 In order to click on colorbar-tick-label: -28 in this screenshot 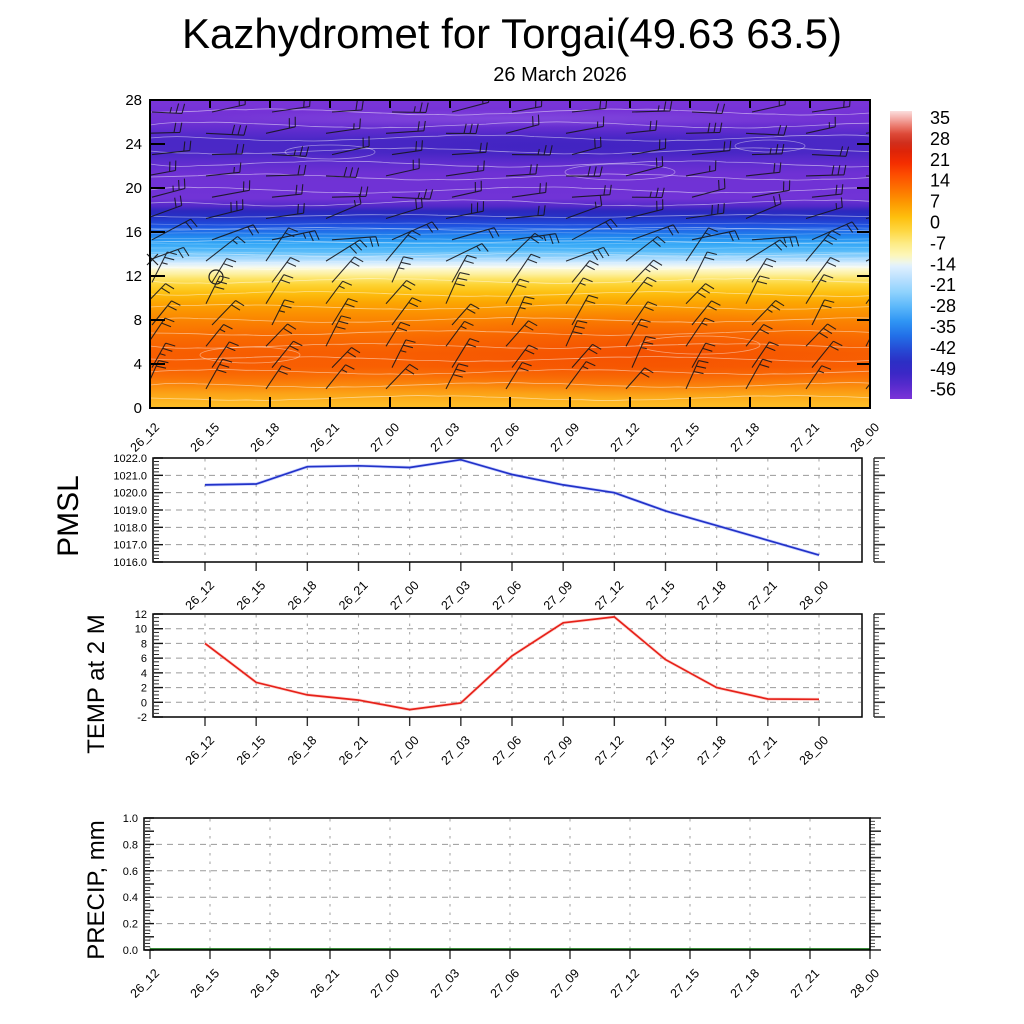, I will do `click(943, 306)`.